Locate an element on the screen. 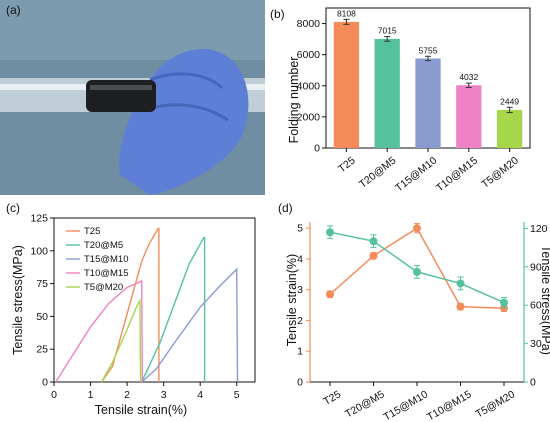 This screenshot has height=422, width=550. c-legend-label: T5@M20 is located at coordinates (103, 287).